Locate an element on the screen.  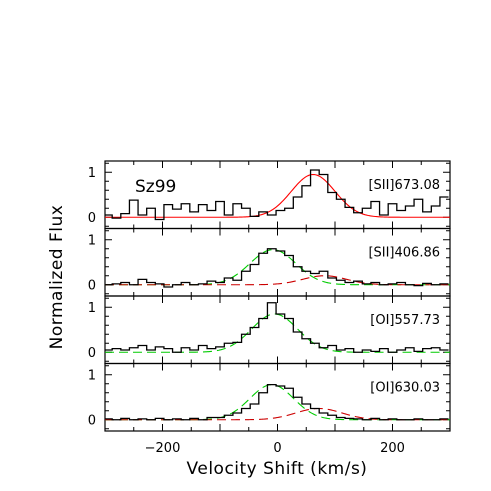
panel-3: 0 1 [OI]557.73 is located at coordinates (269, 330).